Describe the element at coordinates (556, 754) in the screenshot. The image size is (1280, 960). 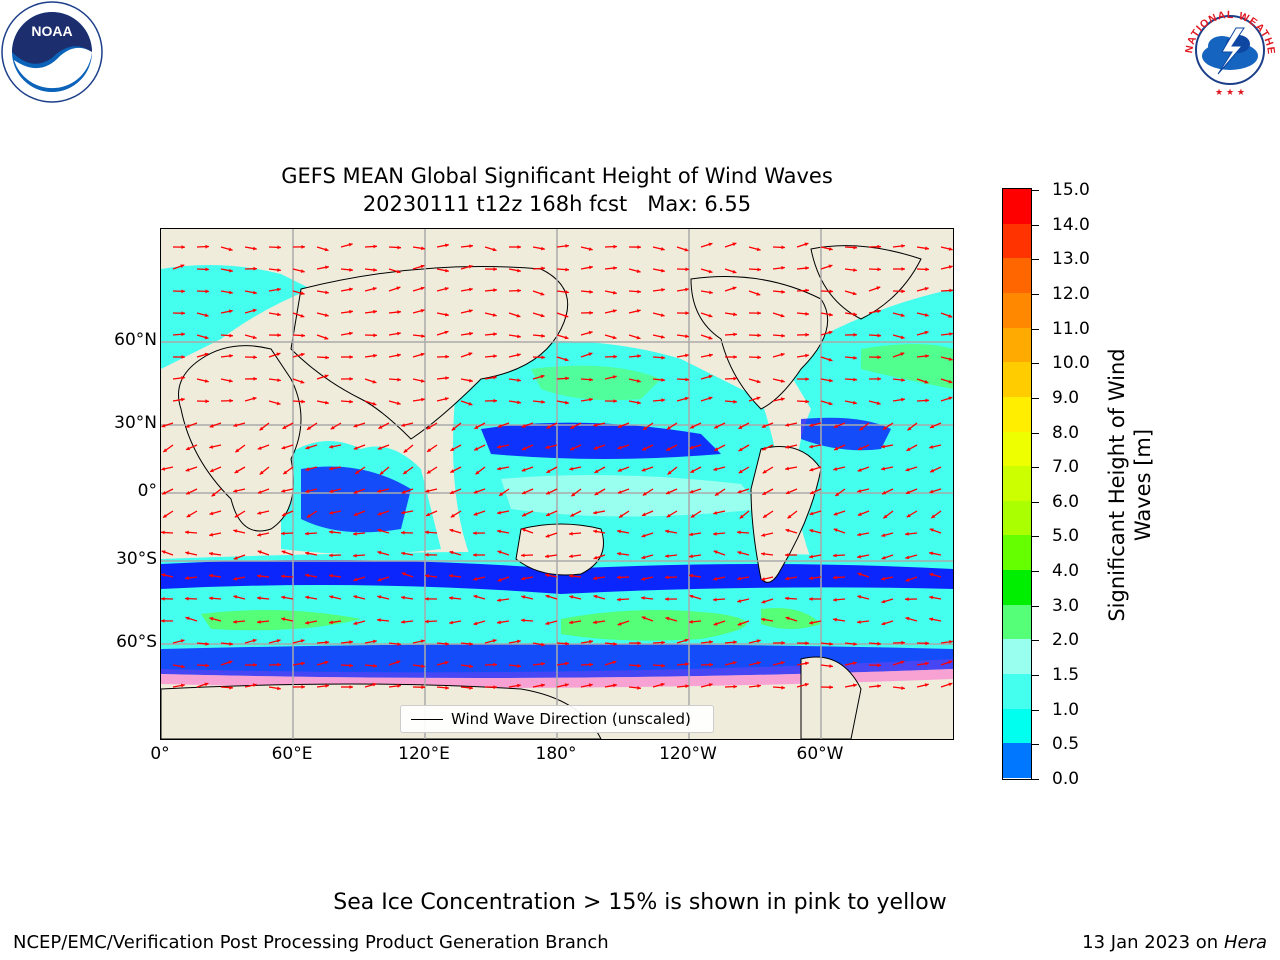
I see `lon-label-180: 180°` at that location.